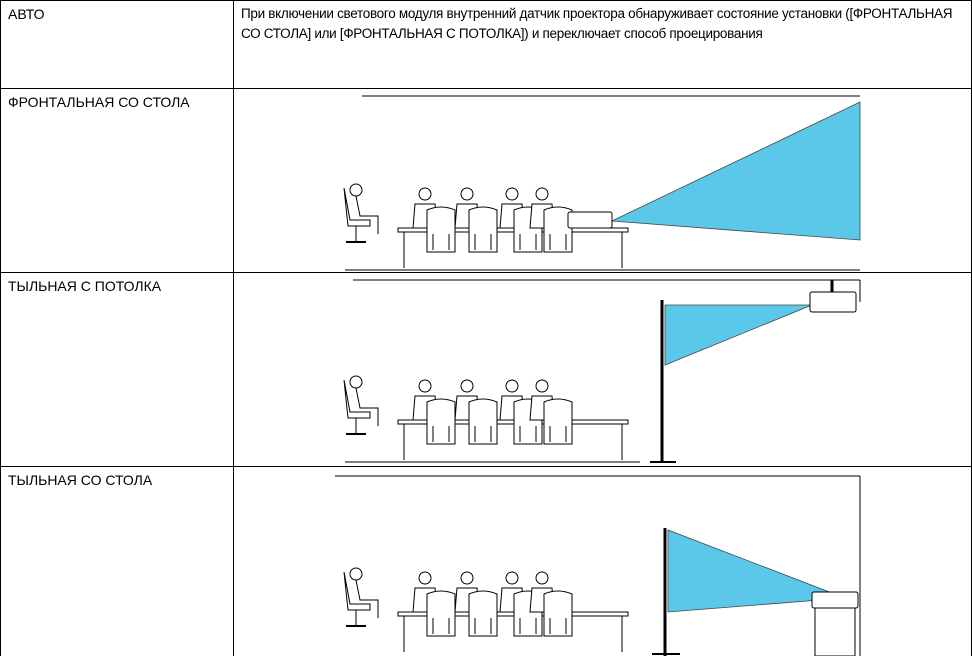 The image size is (972, 656). What do you see at coordinates (117, 44) in the screenshot?
I see `row-label-cell: АВТО` at bounding box center [117, 44].